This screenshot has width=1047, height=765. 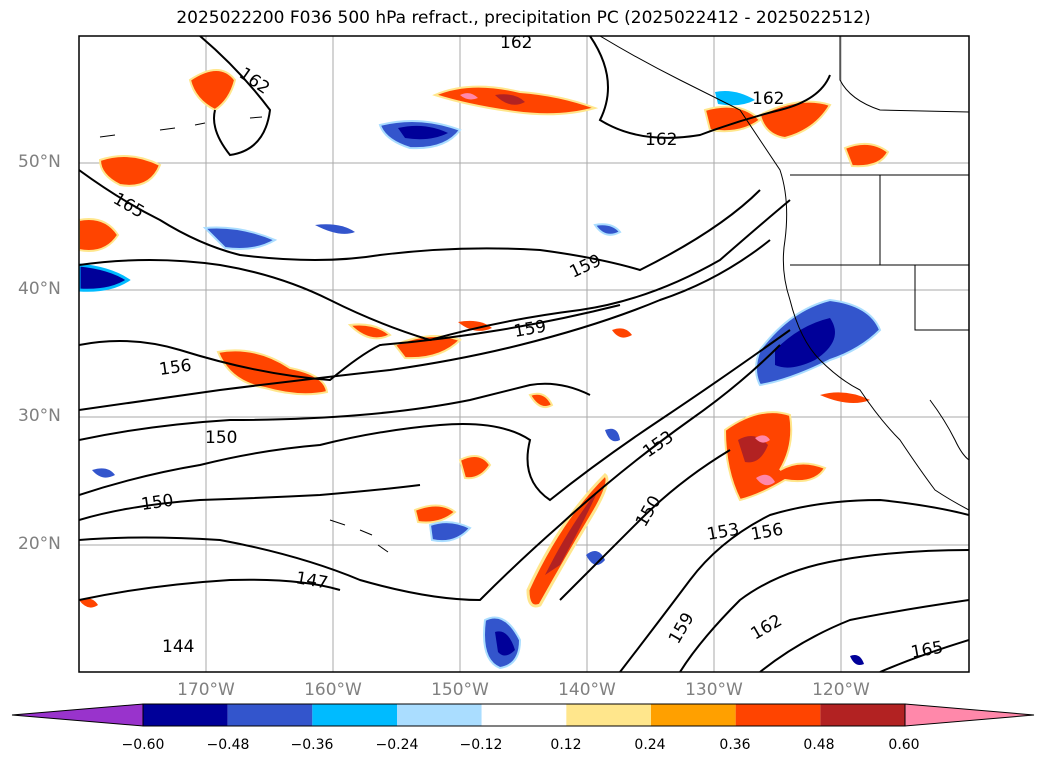 I want to click on colorbar, so click(x=523, y=715).